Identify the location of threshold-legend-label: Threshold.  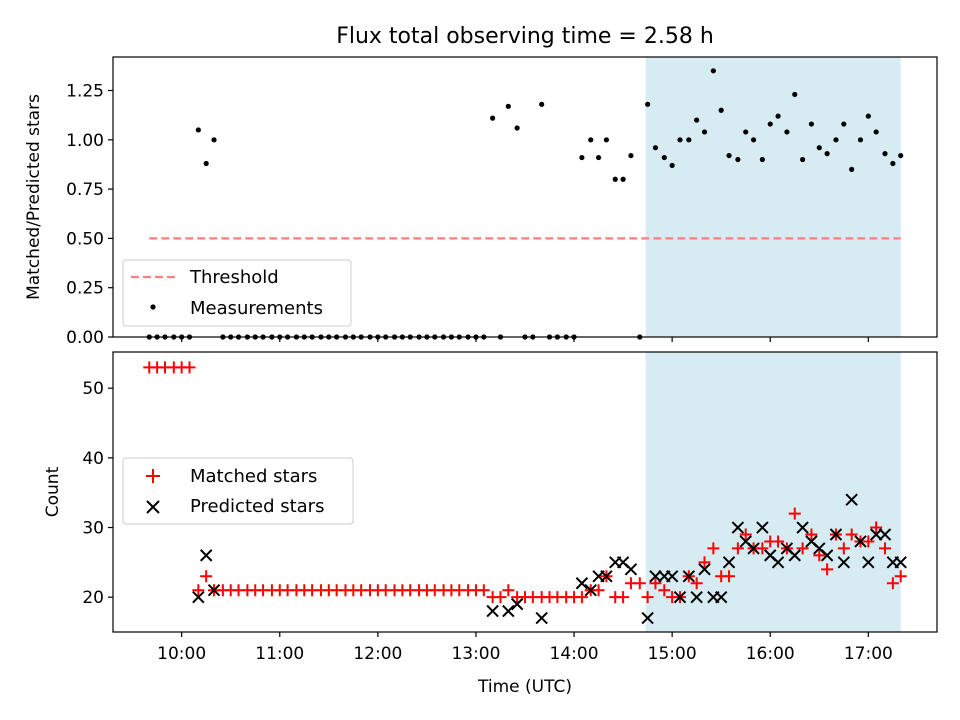
(234, 277).